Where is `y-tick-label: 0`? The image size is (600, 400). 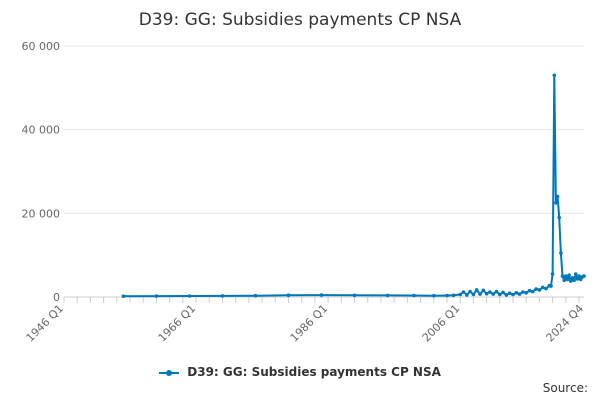 y-tick-label: 0 is located at coordinates (56, 297).